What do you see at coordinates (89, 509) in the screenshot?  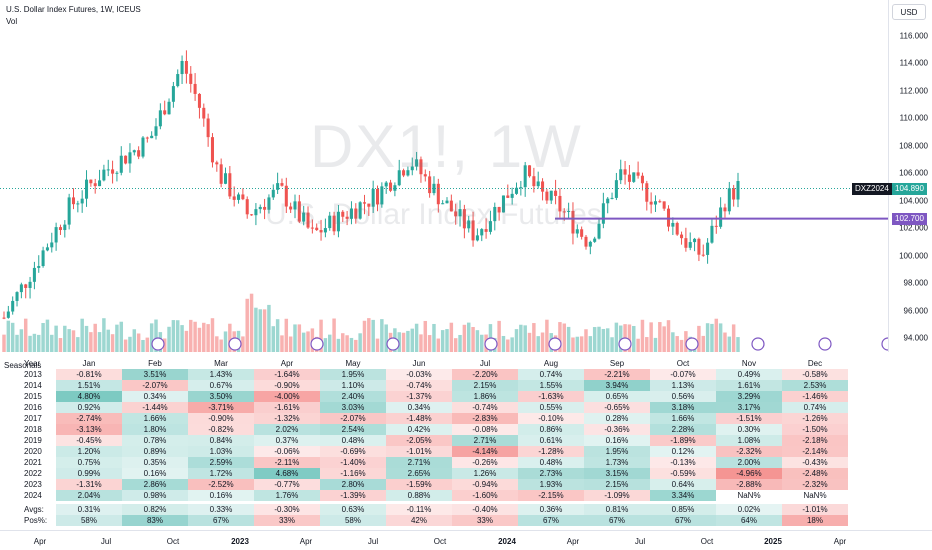 I see `table-cell: 0.31%` at bounding box center [89, 509].